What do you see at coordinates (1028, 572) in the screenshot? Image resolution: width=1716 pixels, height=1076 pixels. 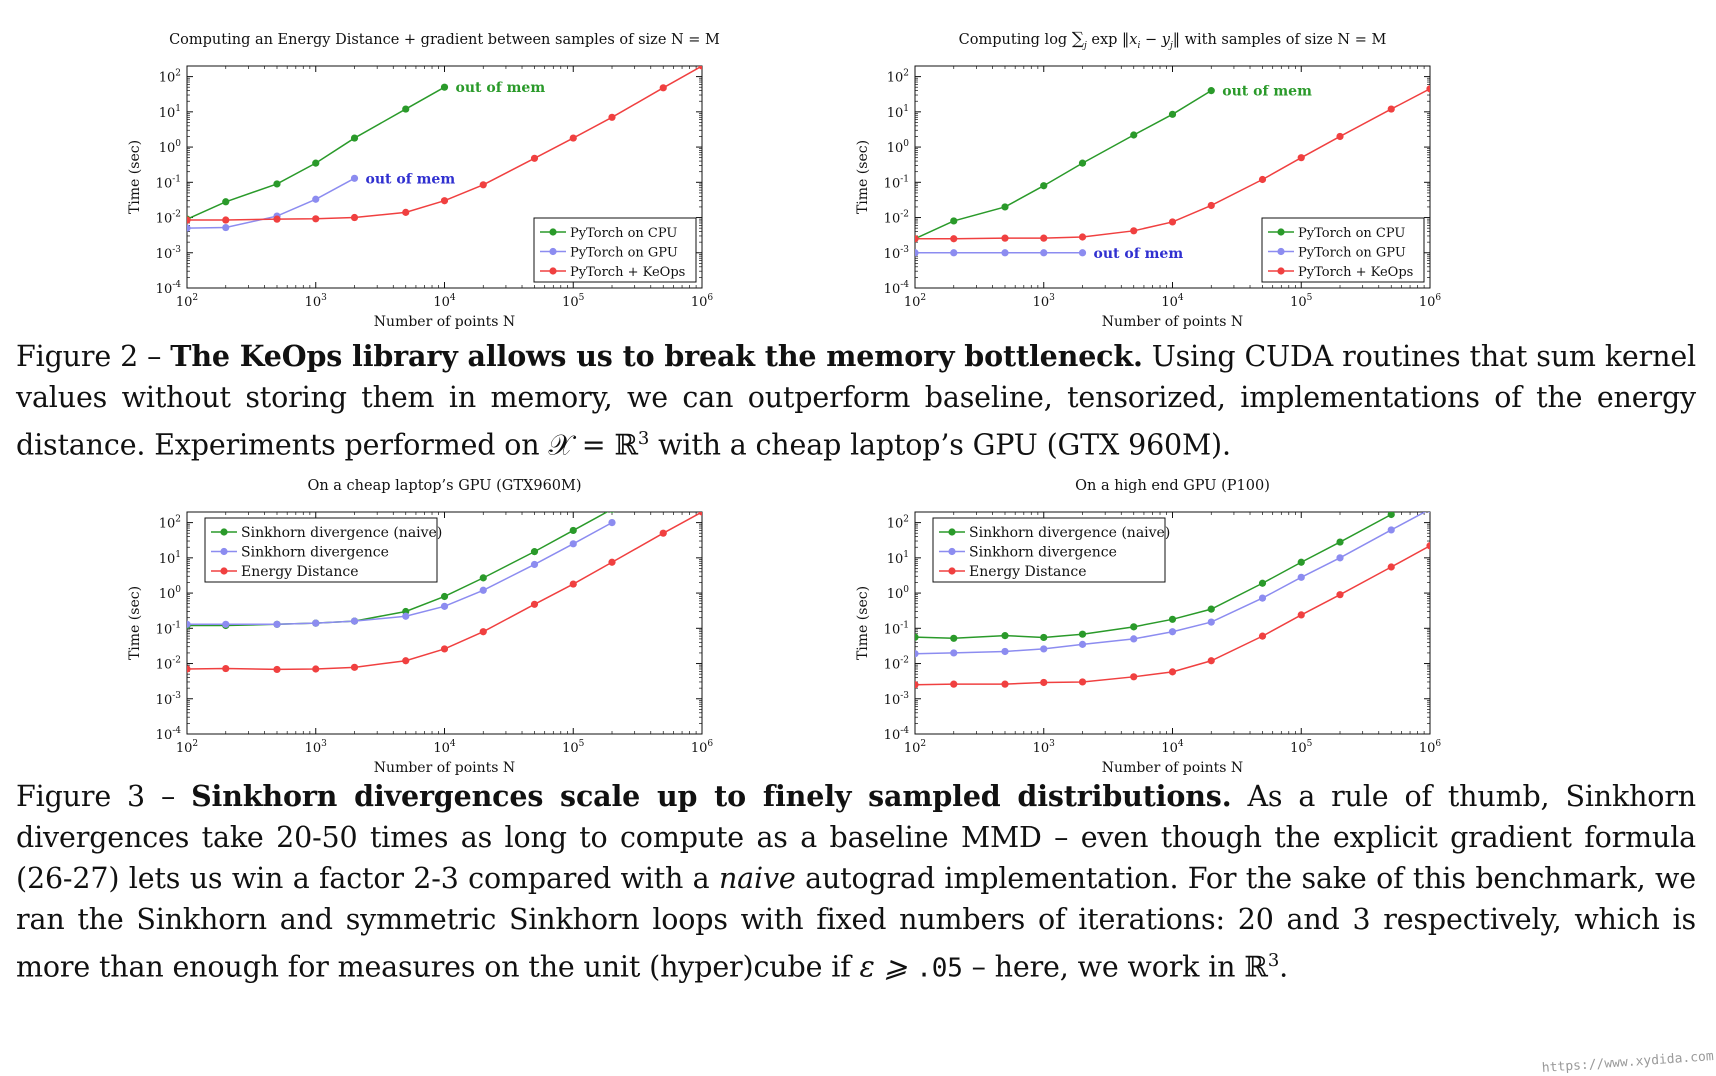 I see `legend-label: Energy Distance` at bounding box center [1028, 572].